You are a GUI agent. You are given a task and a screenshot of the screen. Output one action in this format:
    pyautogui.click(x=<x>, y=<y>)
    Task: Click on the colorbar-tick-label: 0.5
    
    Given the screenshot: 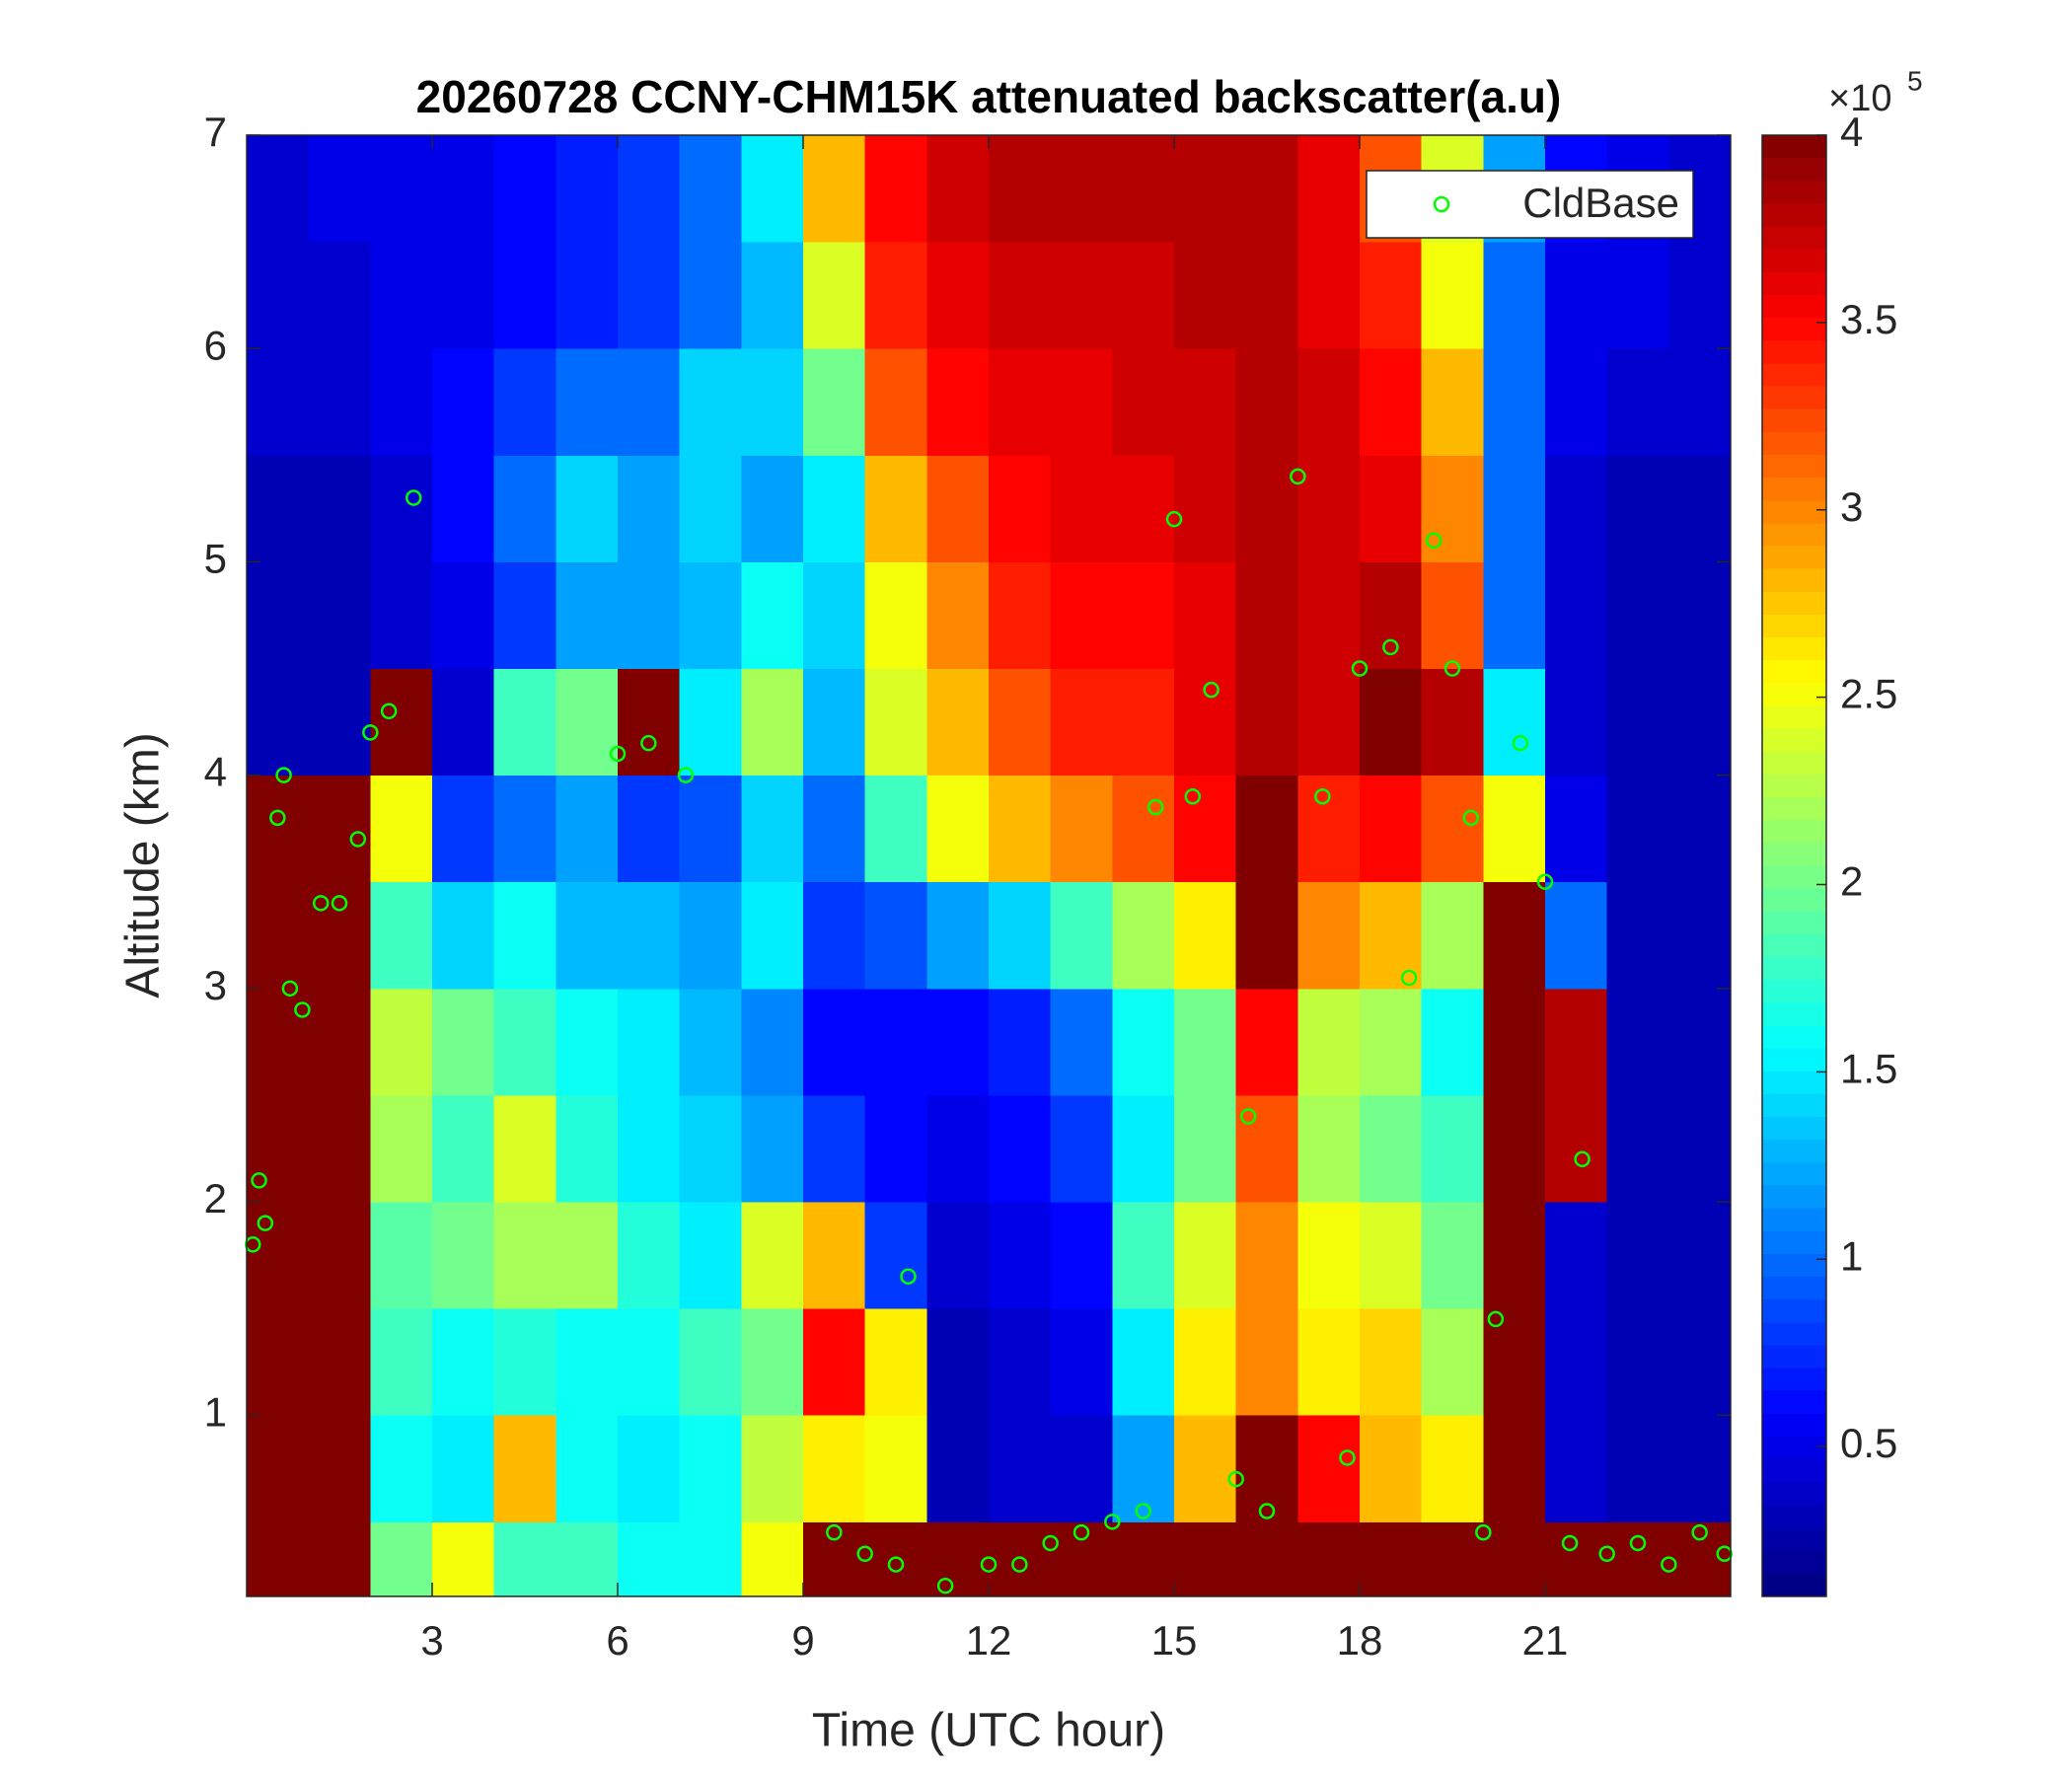 What is the action you would take?
    pyautogui.click(x=1869, y=1443)
    